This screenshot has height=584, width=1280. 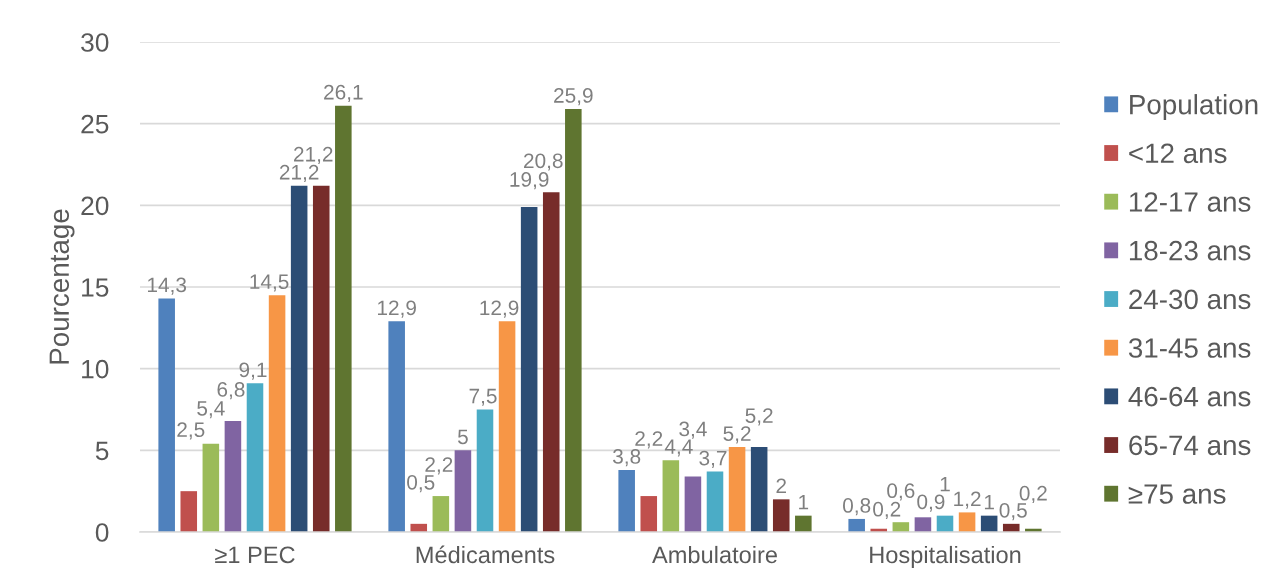 What do you see at coordinates (102, 451) in the screenshot?
I see `y-tick-label: 5` at bounding box center [102, 451].